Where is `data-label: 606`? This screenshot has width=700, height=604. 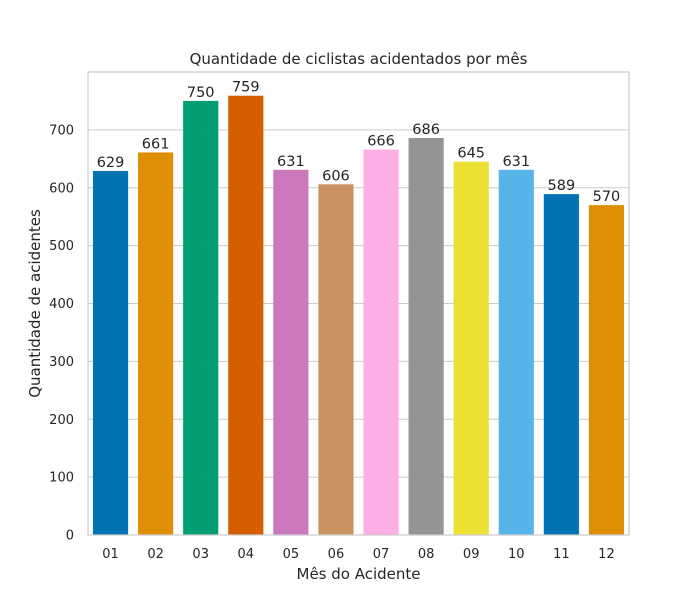
data-label: 606 is located at coordinates (336, 176).